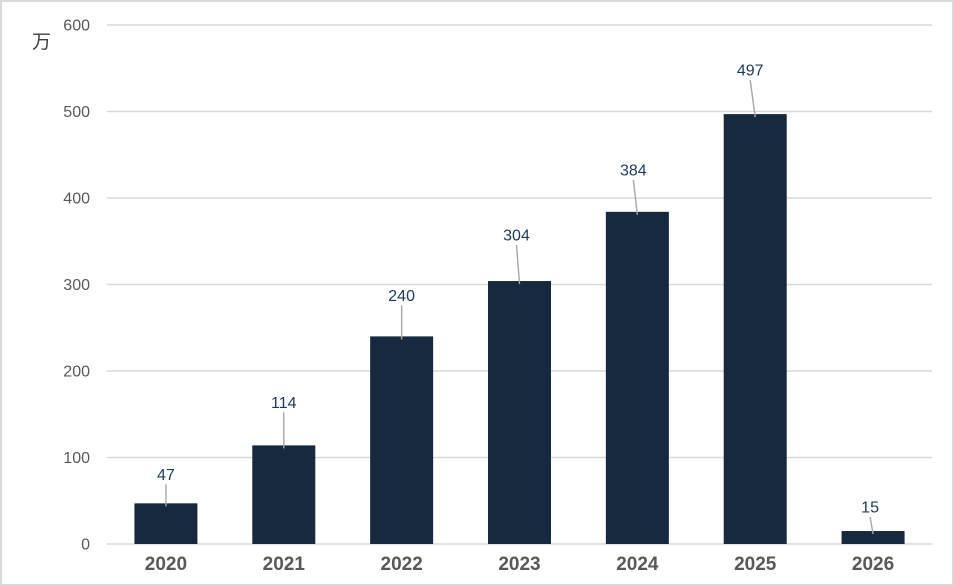 This screenshot has height=586, width=954. I want to click on x-axis-label: 2024, so click(637, 564).